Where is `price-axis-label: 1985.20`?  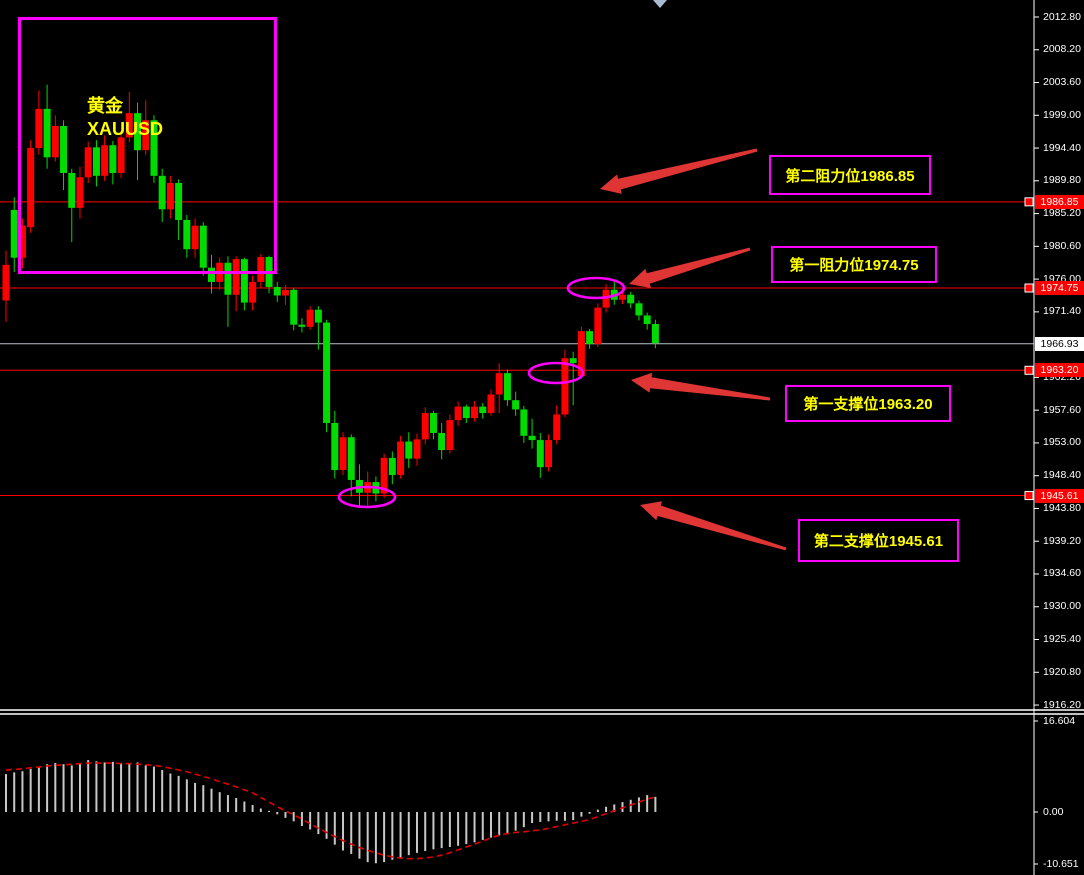
price-axis-label: 1985.20 is located at coordinates (1062, 213).